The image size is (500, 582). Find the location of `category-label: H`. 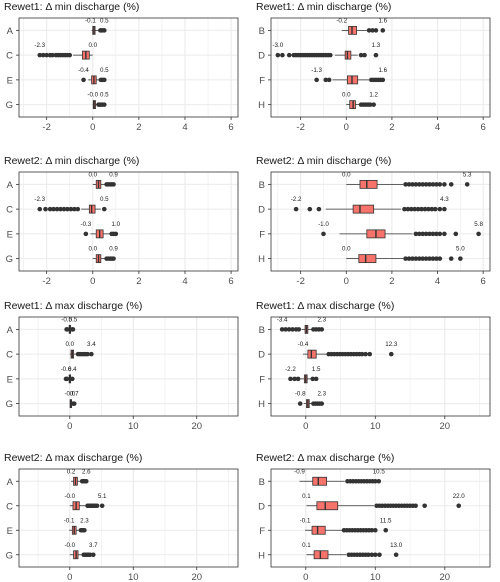

category-label: H is located at coordinates (261, 105).